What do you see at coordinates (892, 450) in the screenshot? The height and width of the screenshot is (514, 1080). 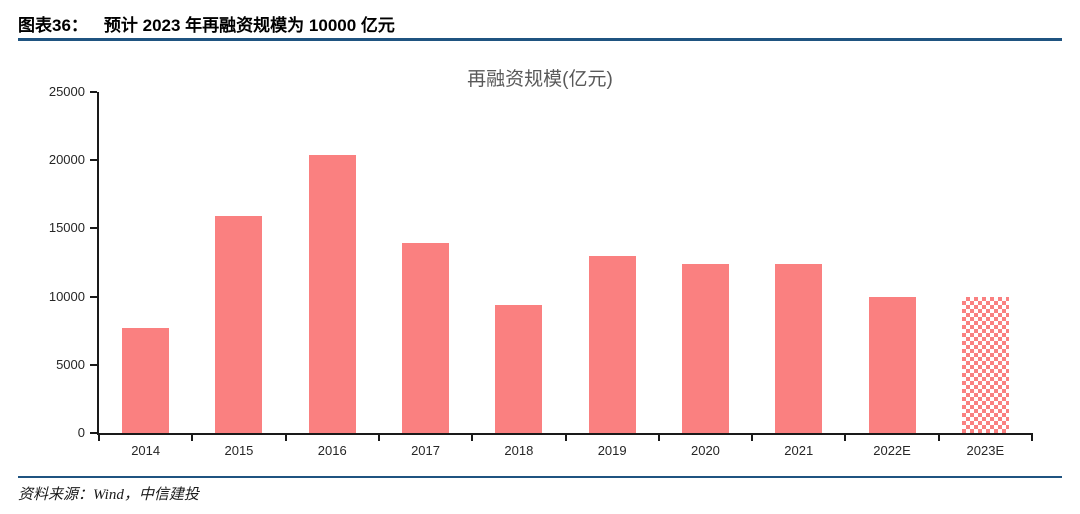 I see `x-axis-label: 2022E` at bounding box center [892, 450].